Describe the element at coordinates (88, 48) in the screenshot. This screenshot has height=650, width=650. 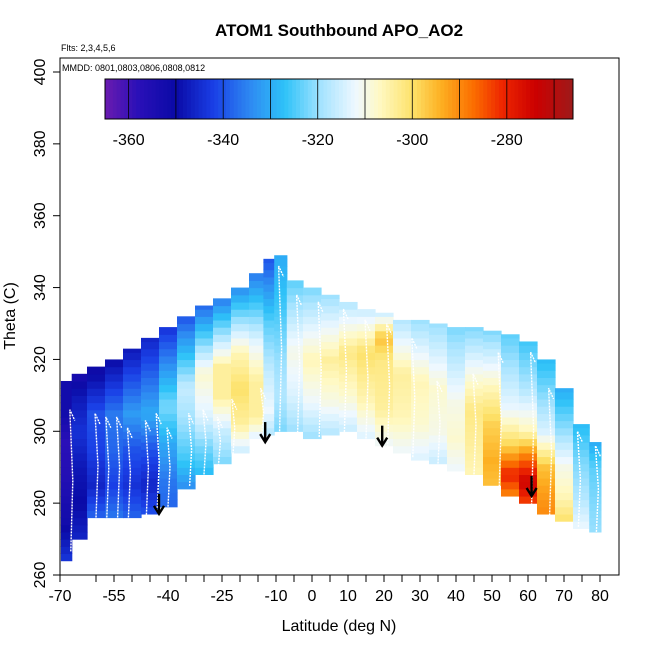
I see `flights-subtitle: Flts: 2,3,4,5,6` at that location.